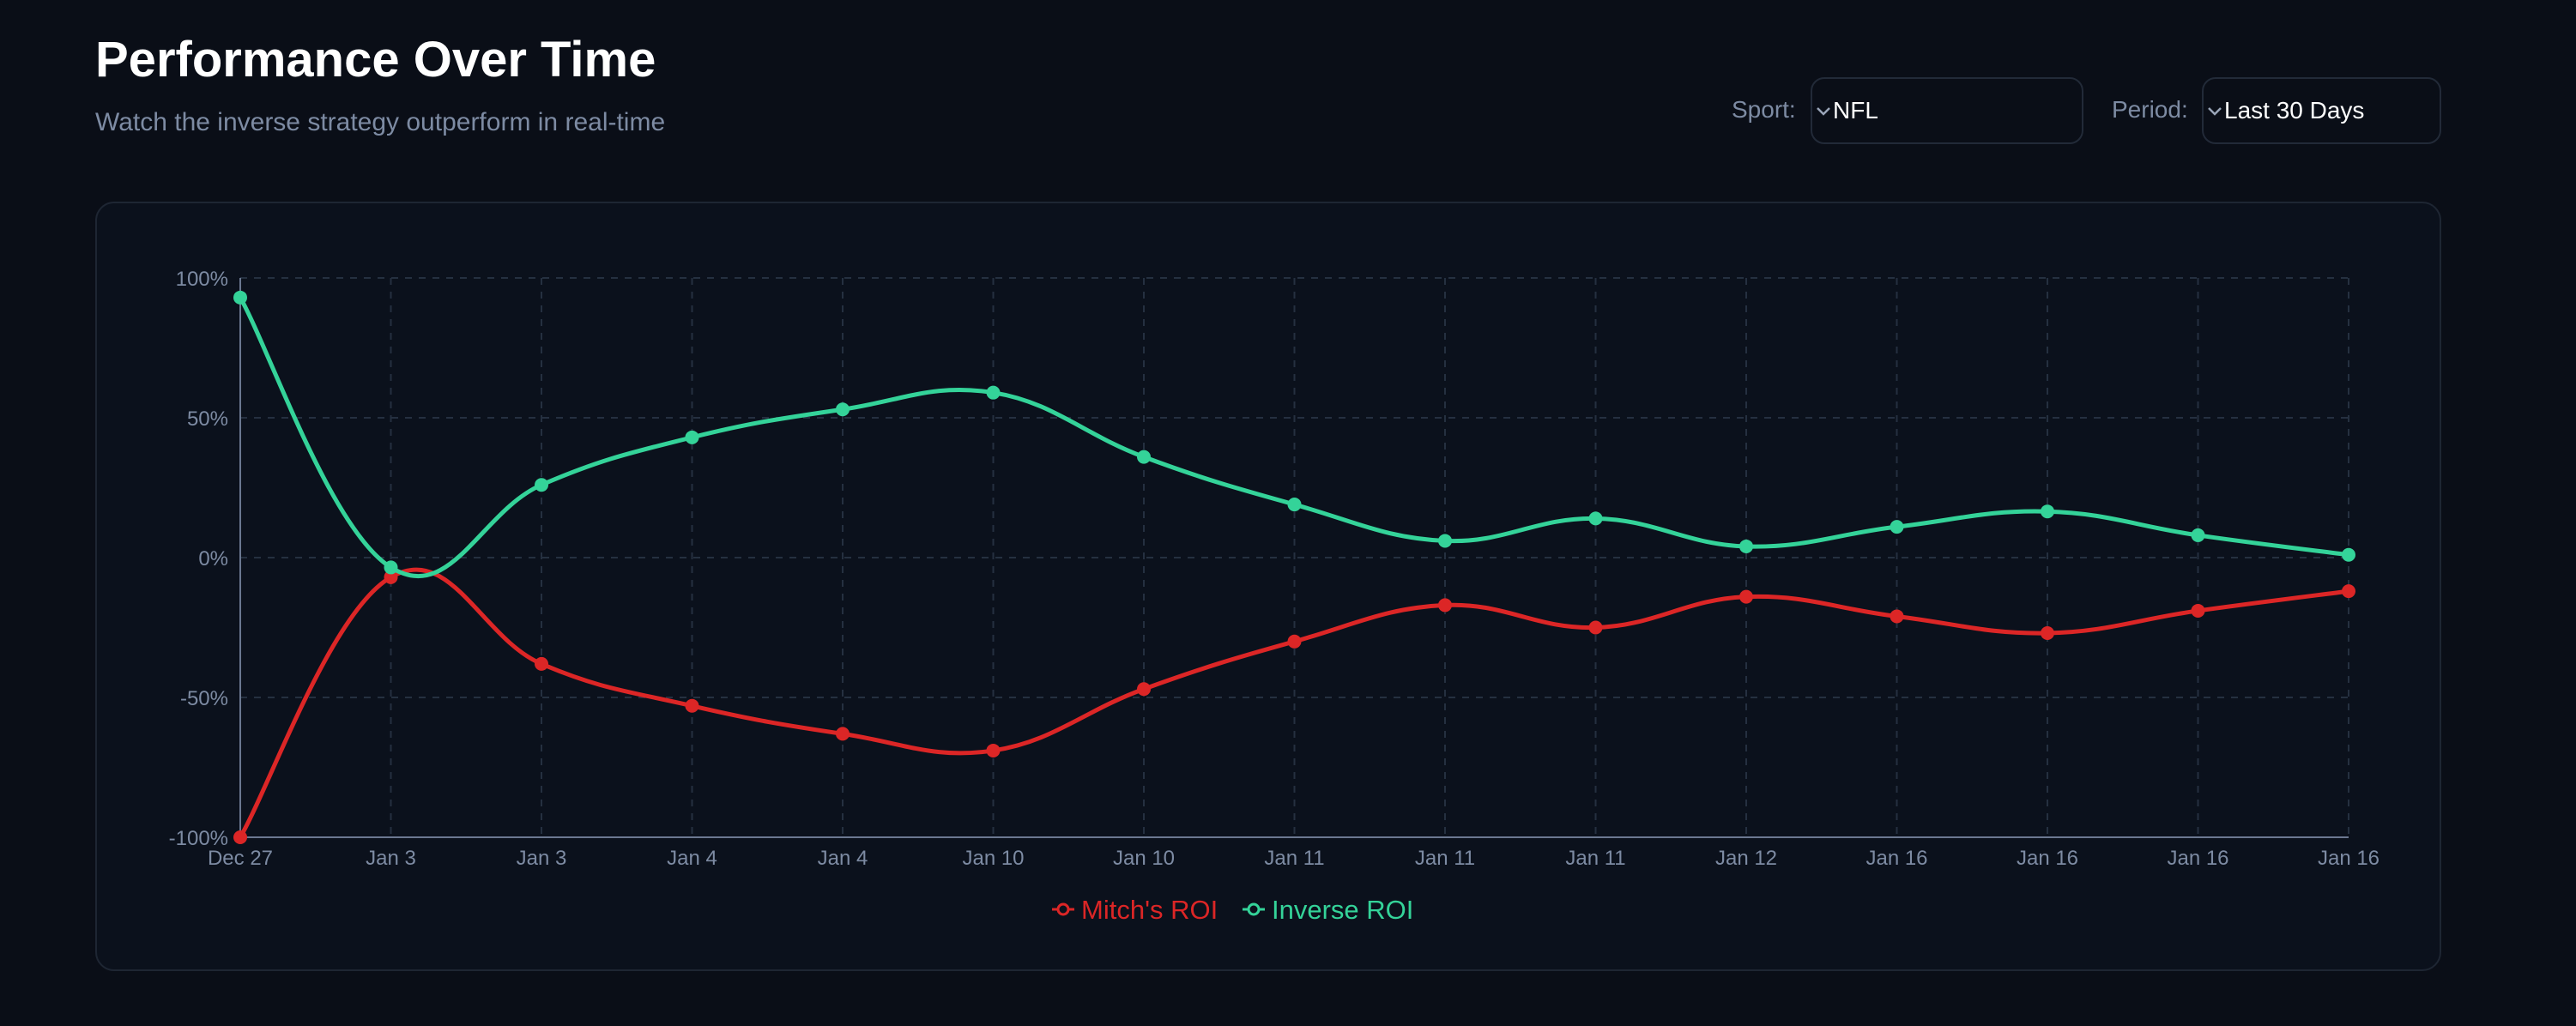  Describe the element at coordinates (204, 698) in the screenshot. I see `y-tick-label: -50%` at that location.